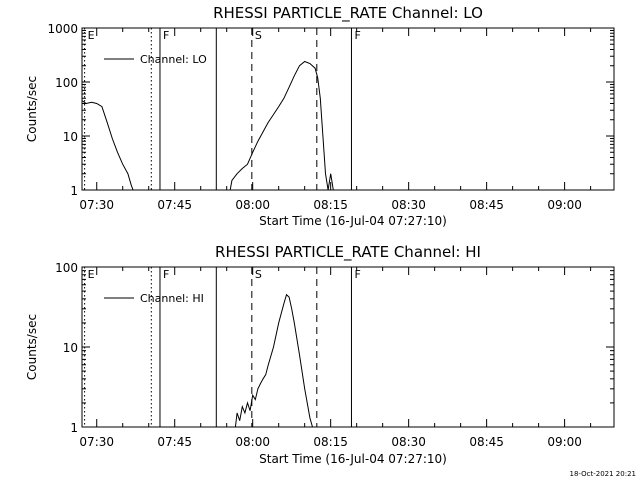  I want to click on chart-1-xtick-label: 08:00, so click(252, 442).